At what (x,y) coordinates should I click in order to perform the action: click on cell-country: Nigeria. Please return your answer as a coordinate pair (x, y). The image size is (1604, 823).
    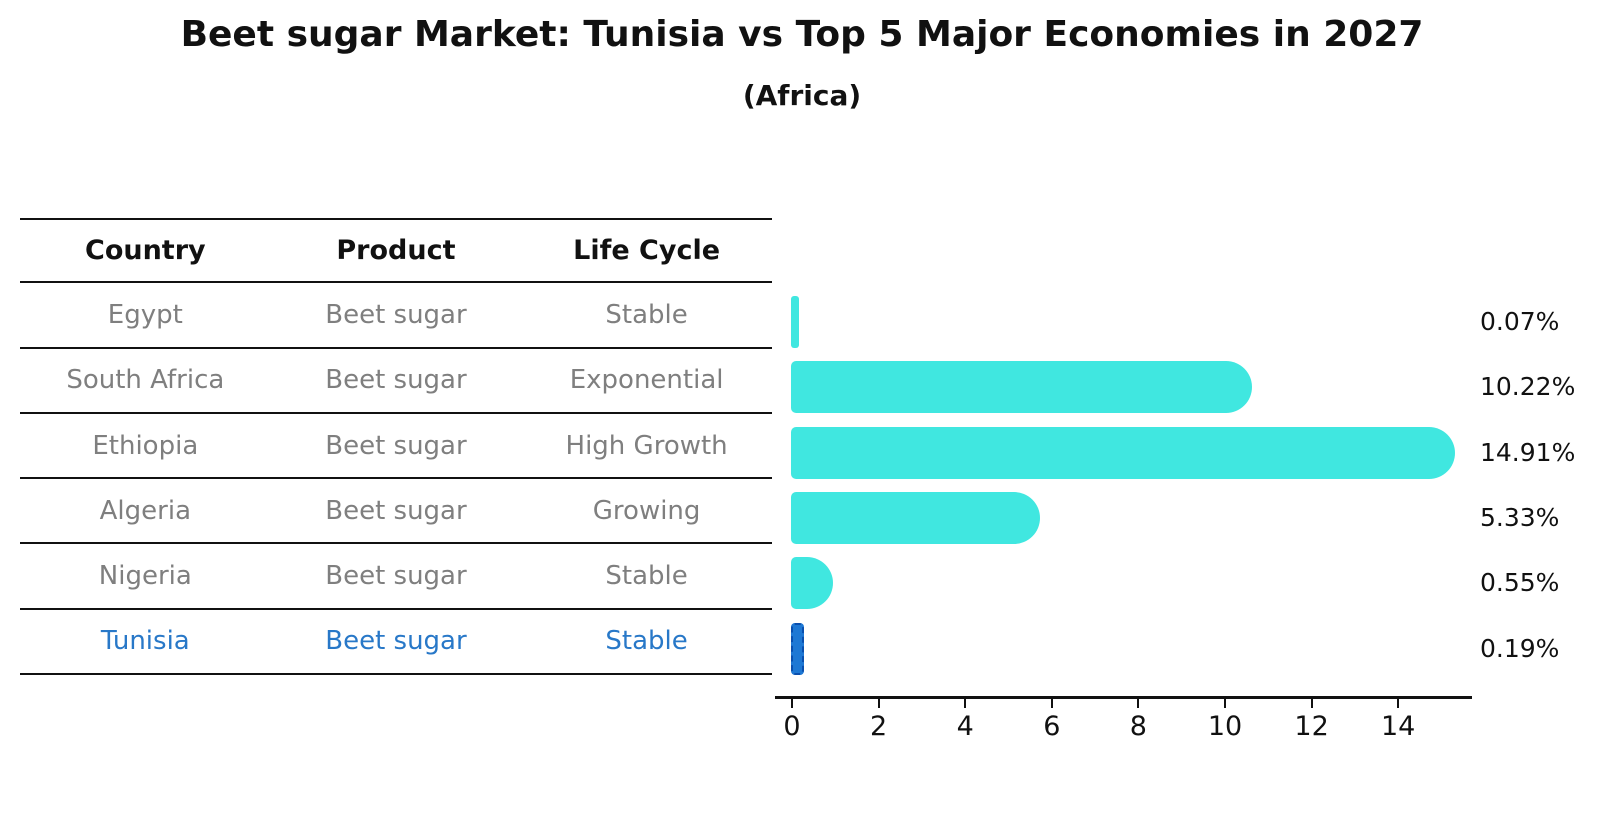
    Looking at the image, I should click on (145, 576).